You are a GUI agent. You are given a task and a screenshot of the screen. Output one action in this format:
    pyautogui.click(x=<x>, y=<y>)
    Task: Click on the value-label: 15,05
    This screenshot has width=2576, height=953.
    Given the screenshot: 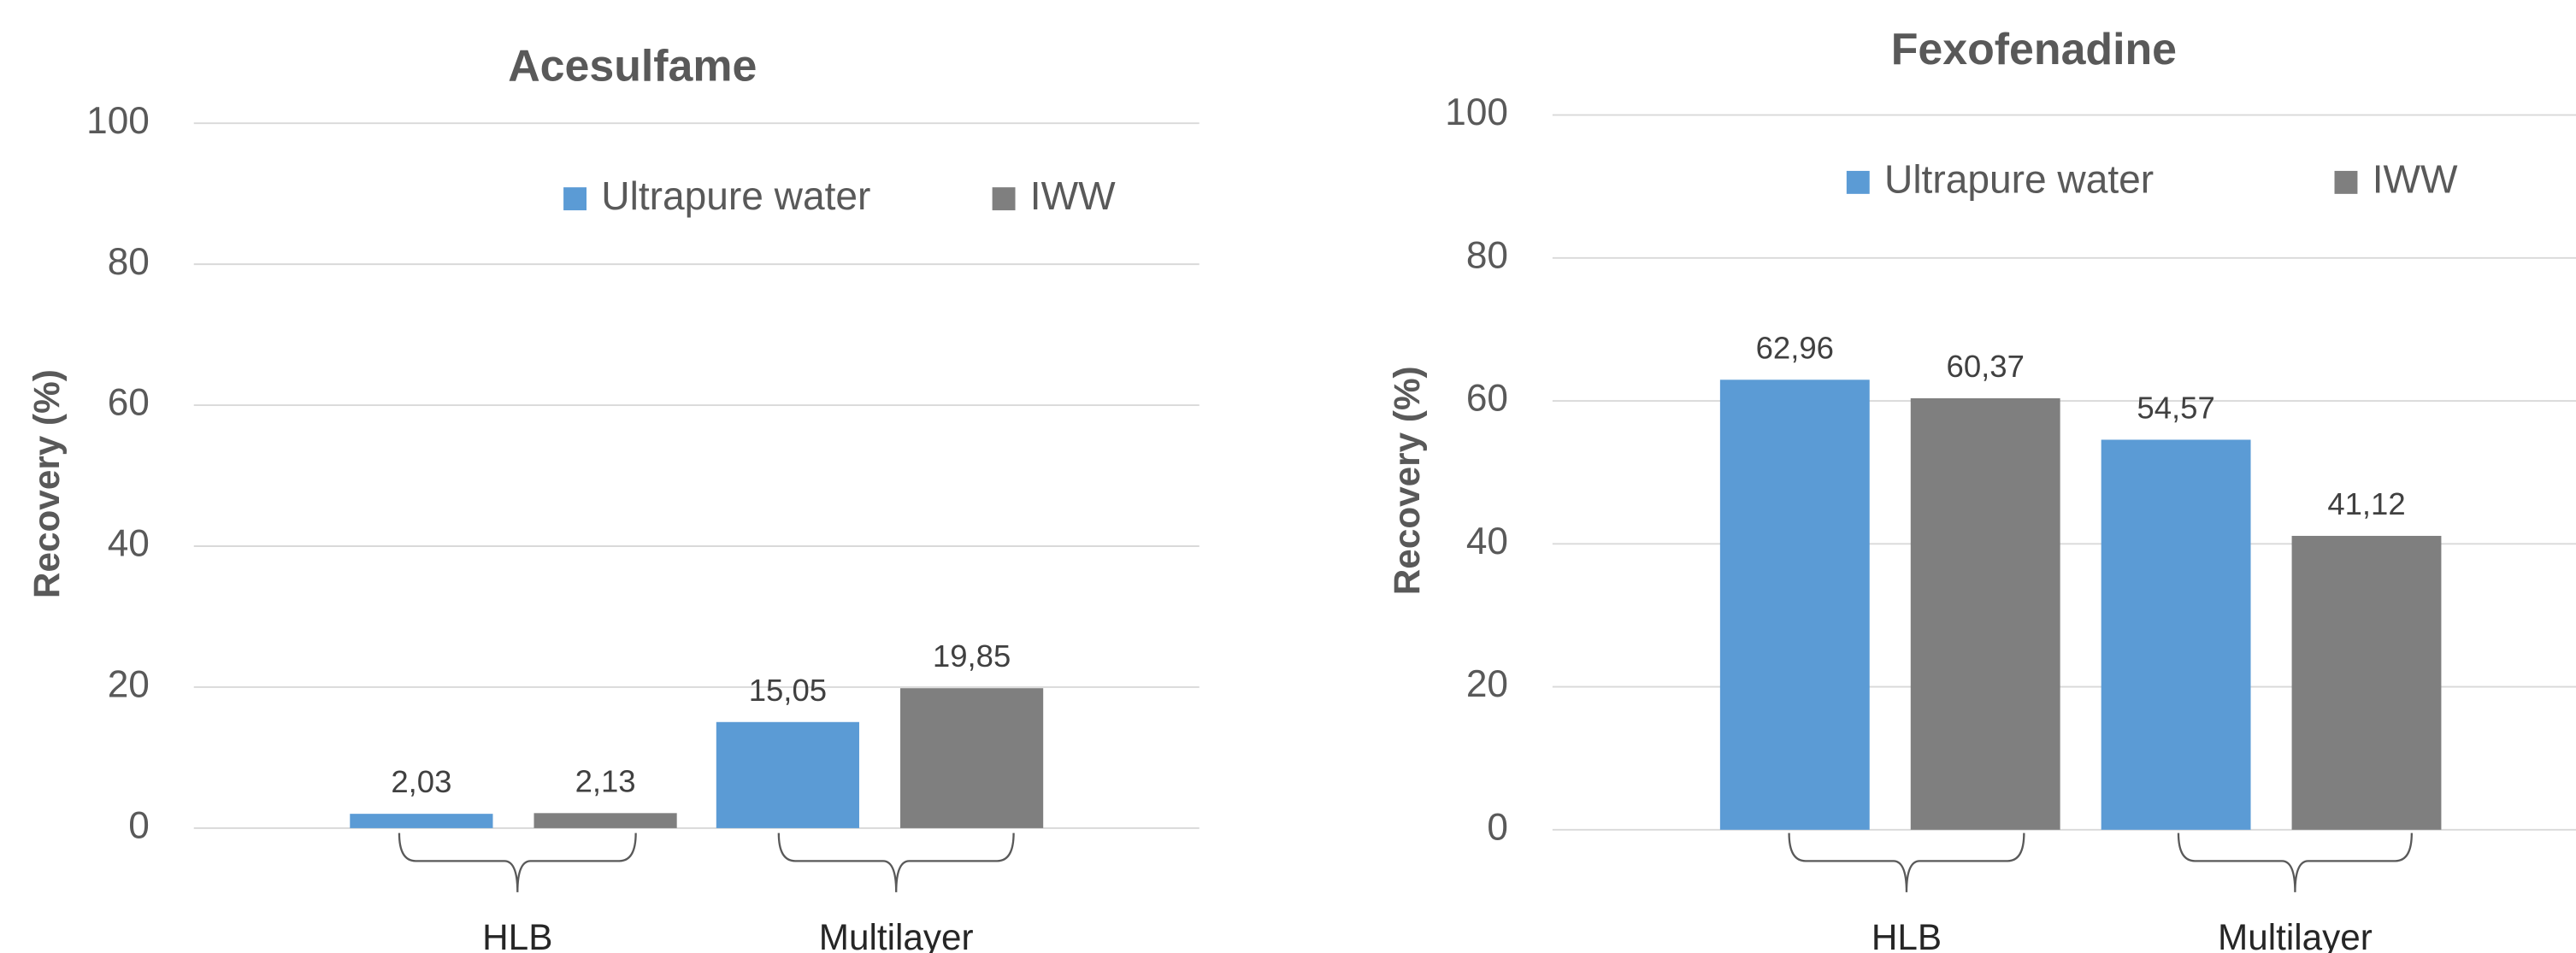 What is the action you would take?
    pyautogui.click(x=788, y=690)
    